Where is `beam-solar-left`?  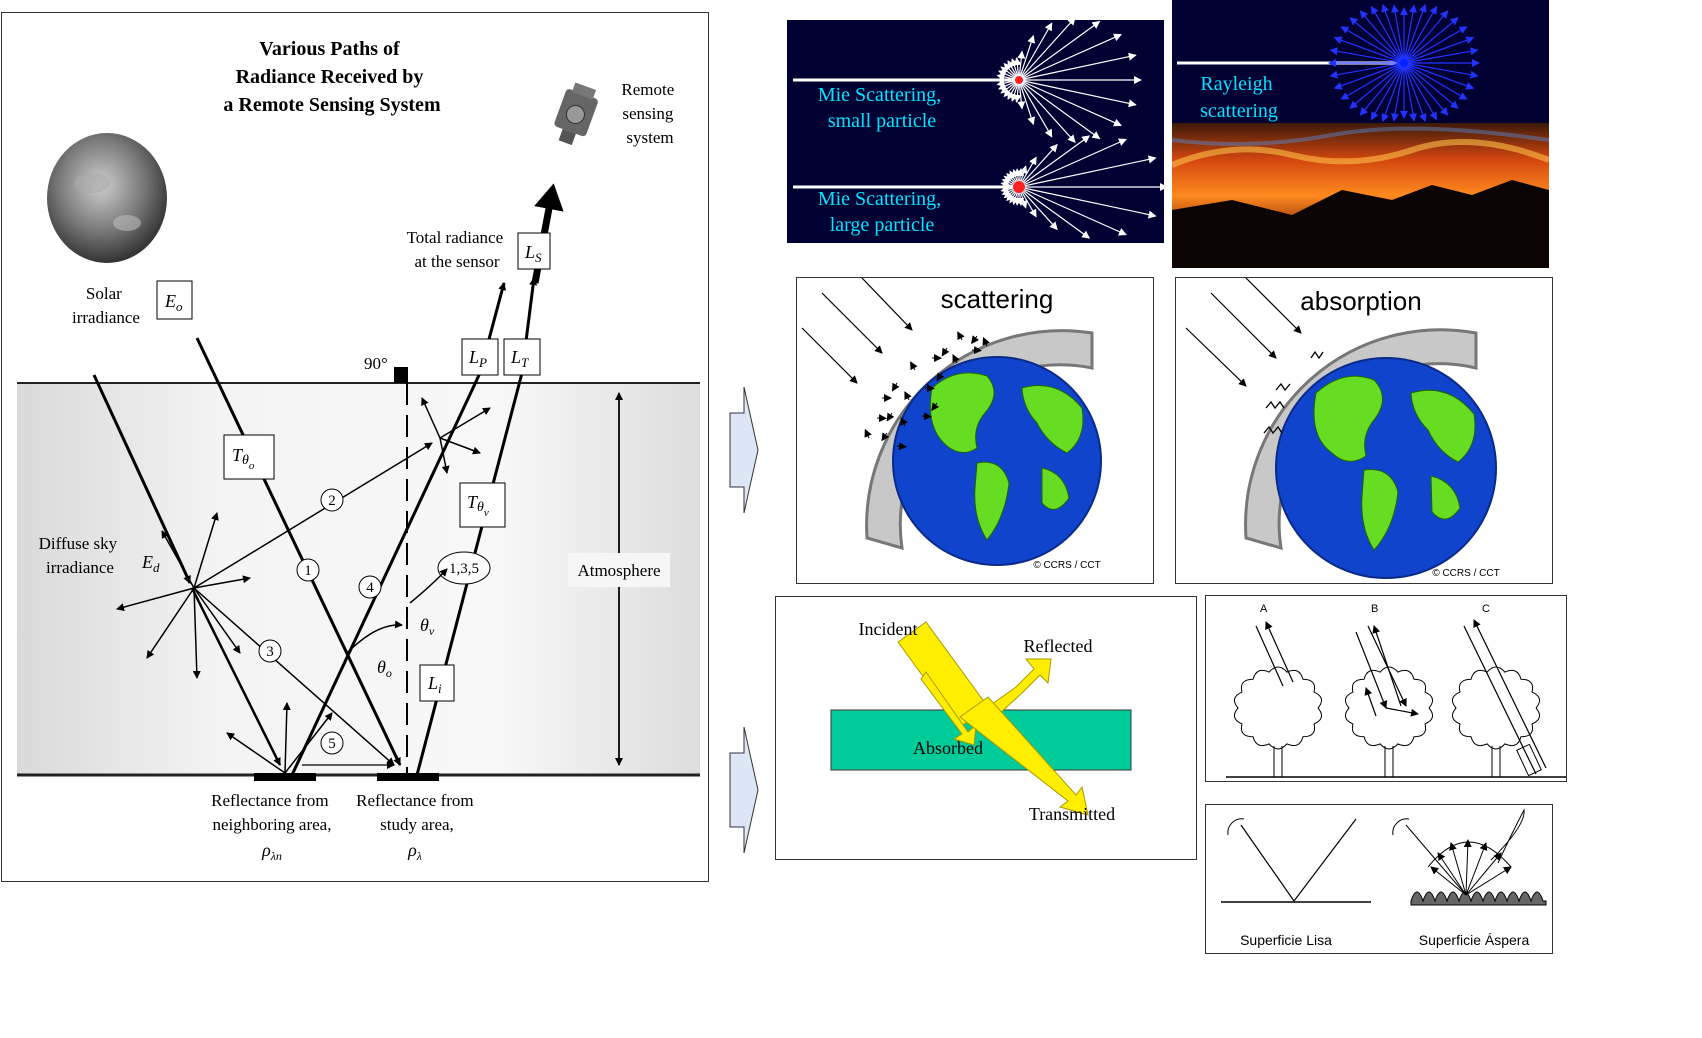
beam-solar-left is located at coordinates (142, 479).